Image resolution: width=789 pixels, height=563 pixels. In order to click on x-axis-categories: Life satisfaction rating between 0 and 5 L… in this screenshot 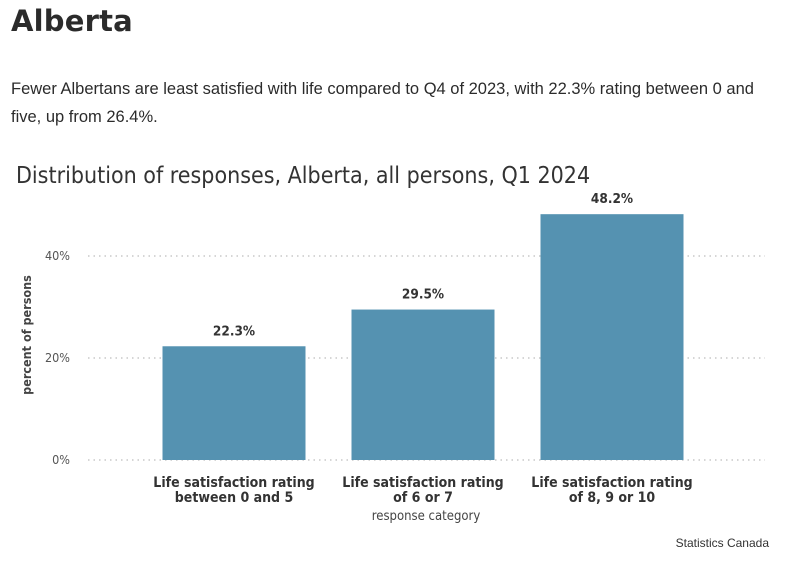, I will do `click(422, 490)`.